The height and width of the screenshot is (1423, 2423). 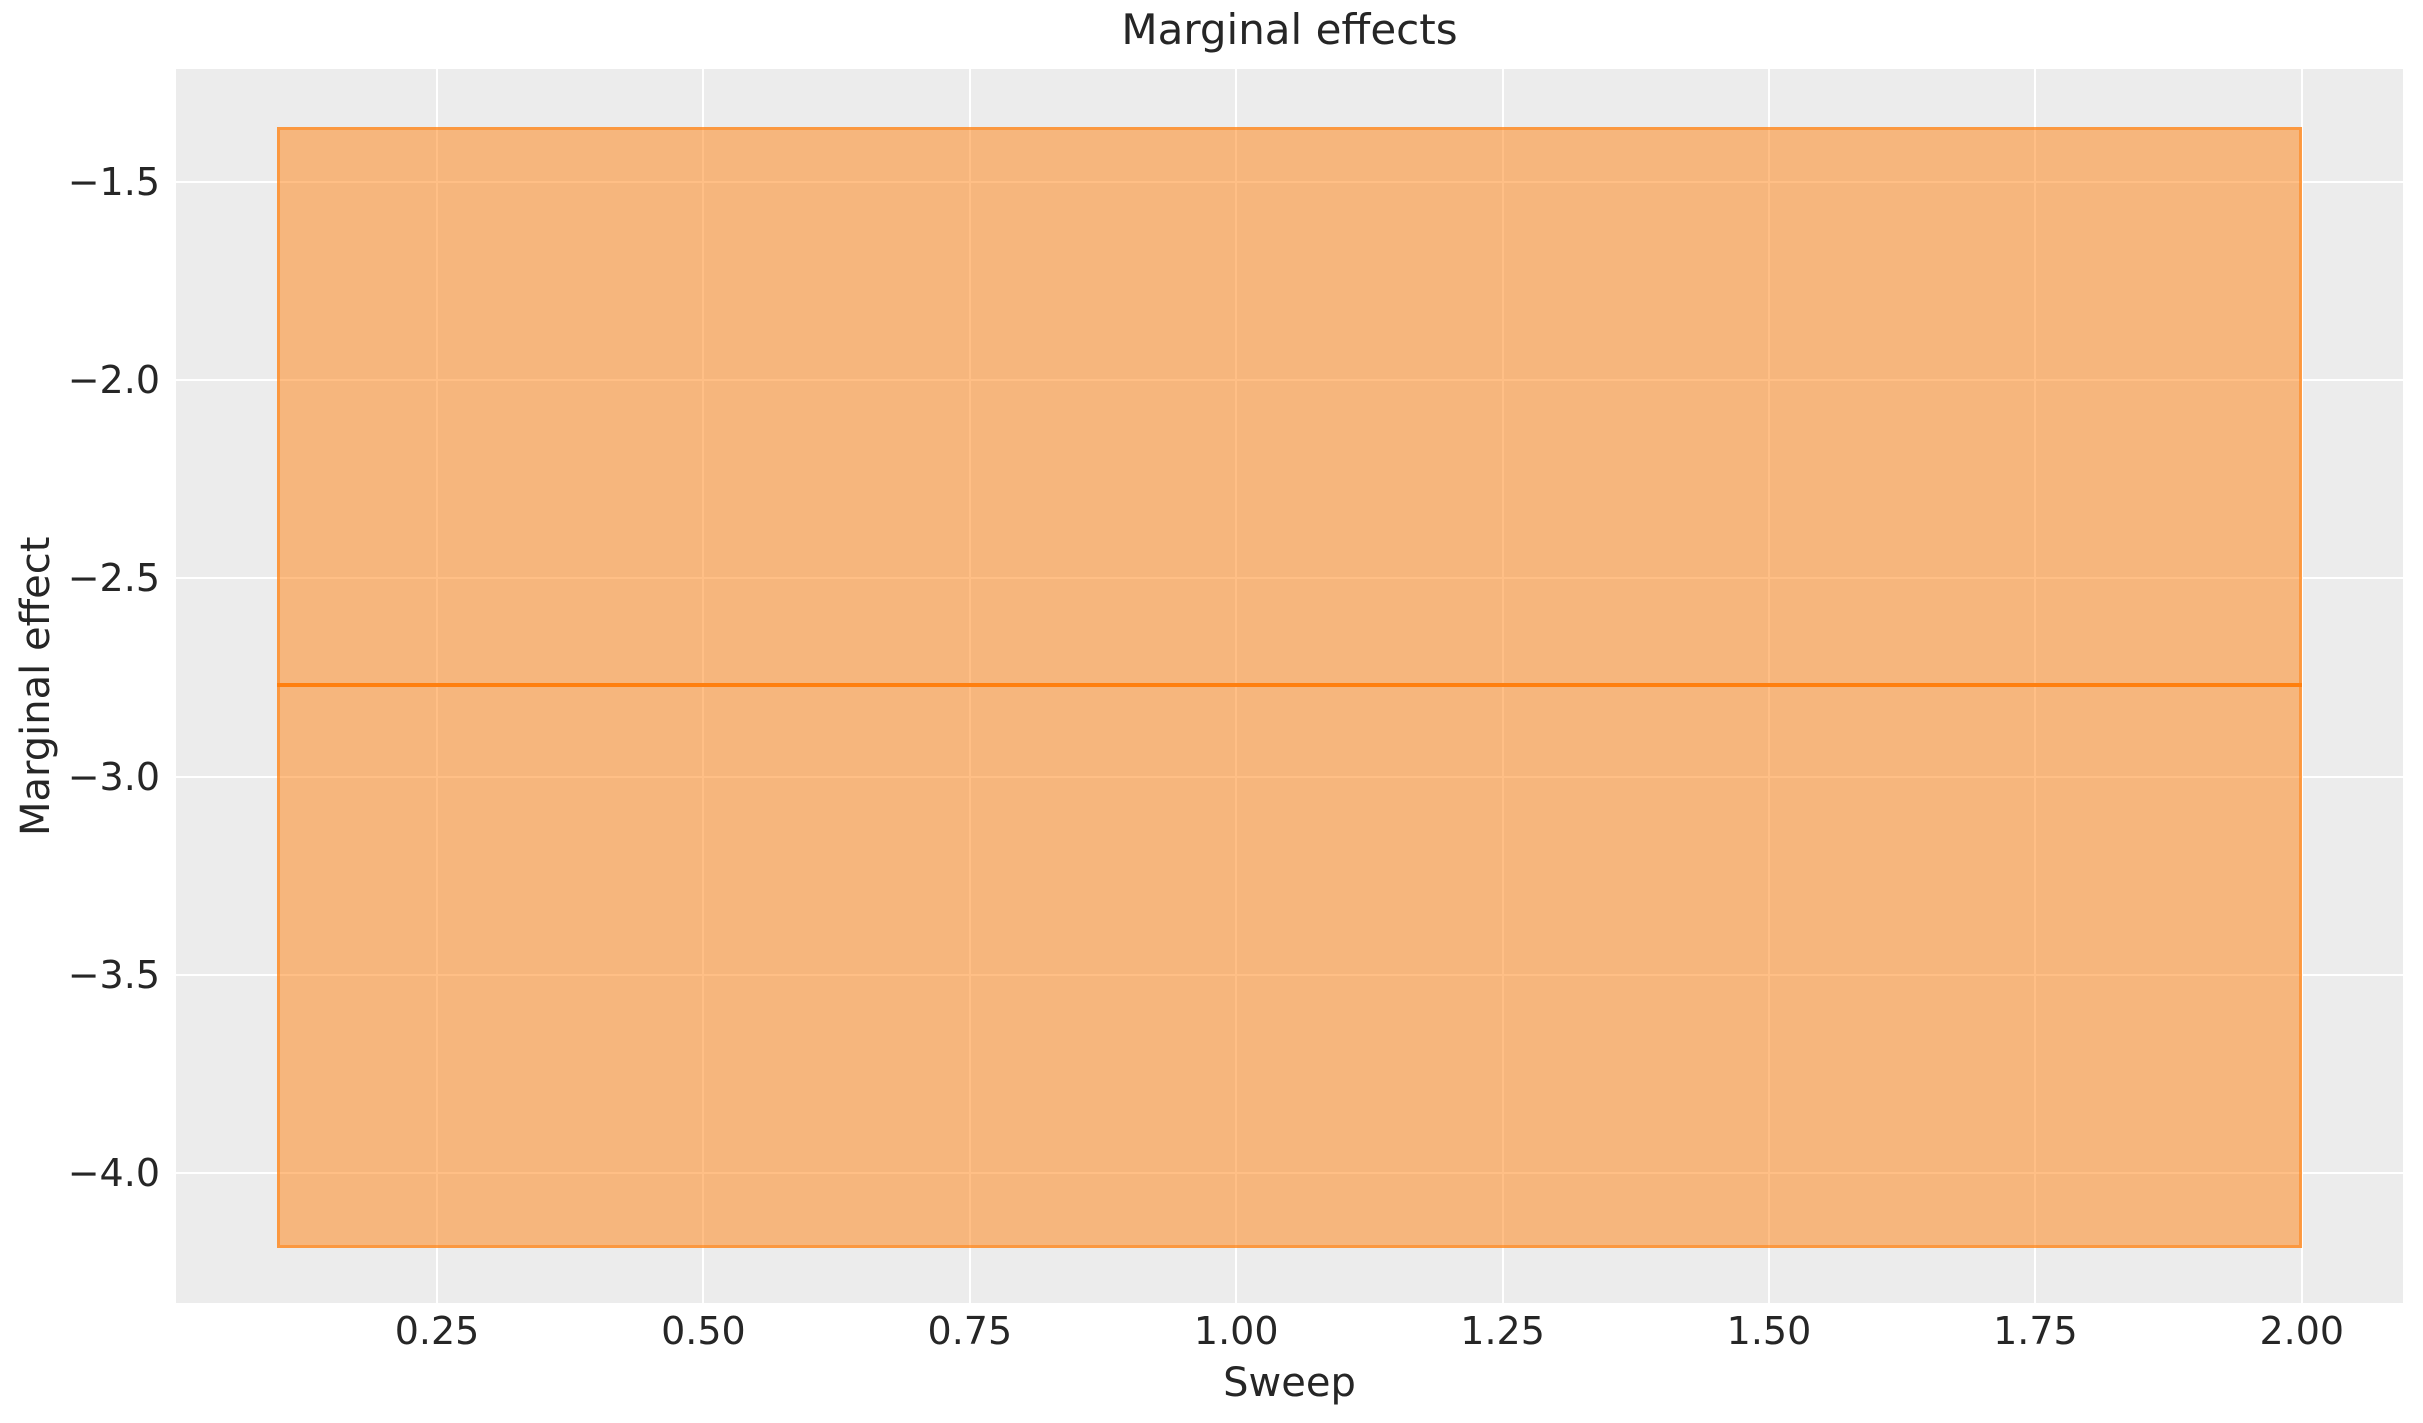 I want to click on y-tick-label: −2.5, so click(x=113, y=578).